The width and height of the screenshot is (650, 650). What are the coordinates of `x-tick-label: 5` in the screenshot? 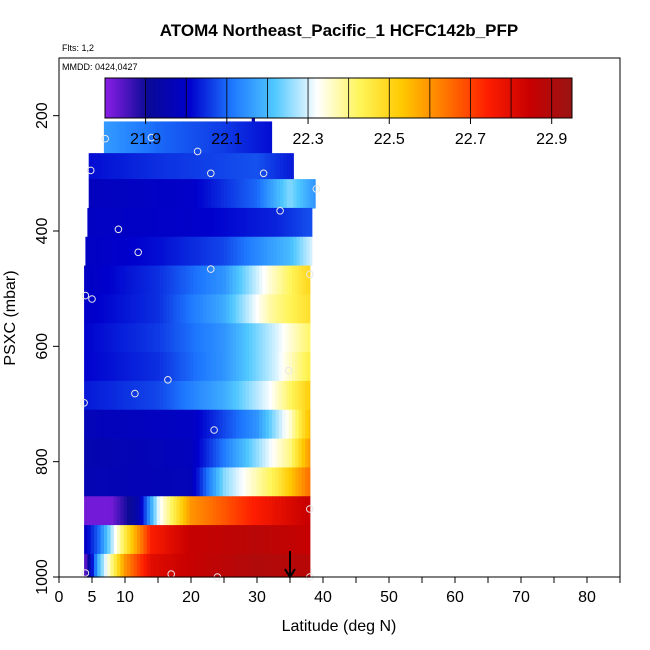 It's located at (92, 597).